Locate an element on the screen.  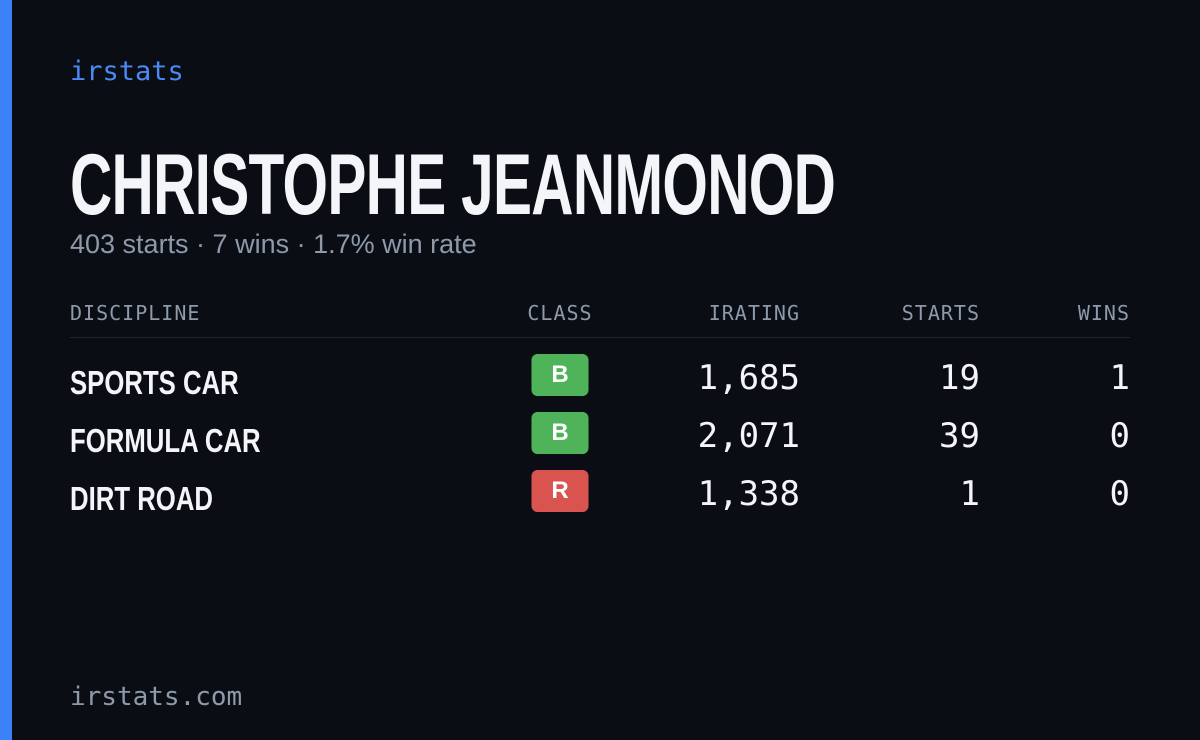
starts-value: 19 is located at coordinates (959, 378).